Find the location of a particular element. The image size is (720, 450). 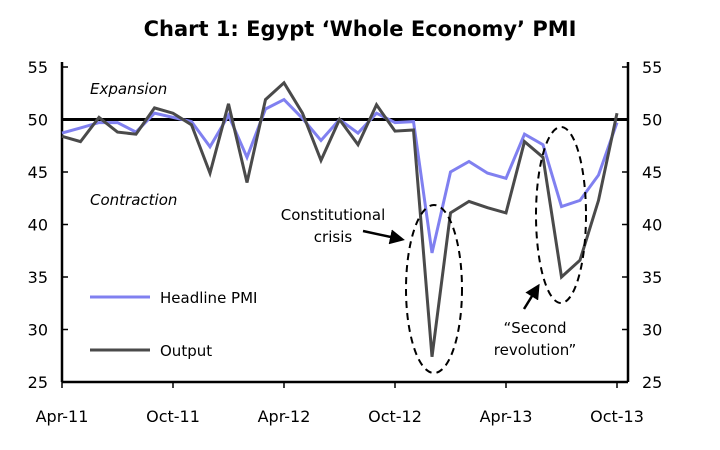

y-tick-label-left: 45 is located at coordinates (38, 172).